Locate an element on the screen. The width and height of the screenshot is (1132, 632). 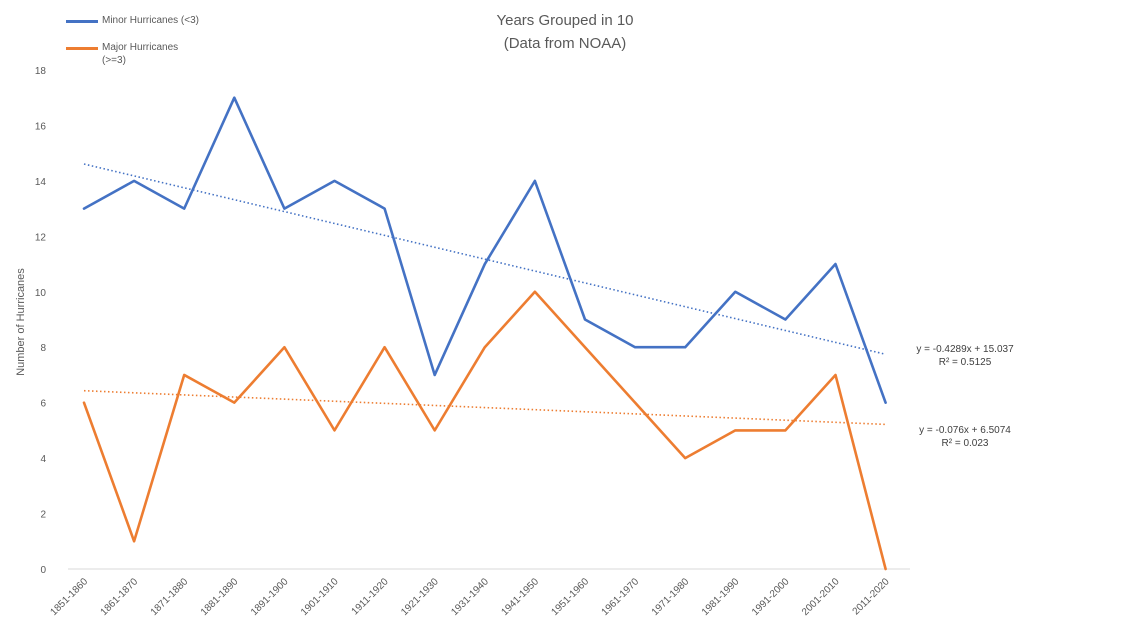
legend-label-major-line2: (>=3) is located at coordinates (114, 60).